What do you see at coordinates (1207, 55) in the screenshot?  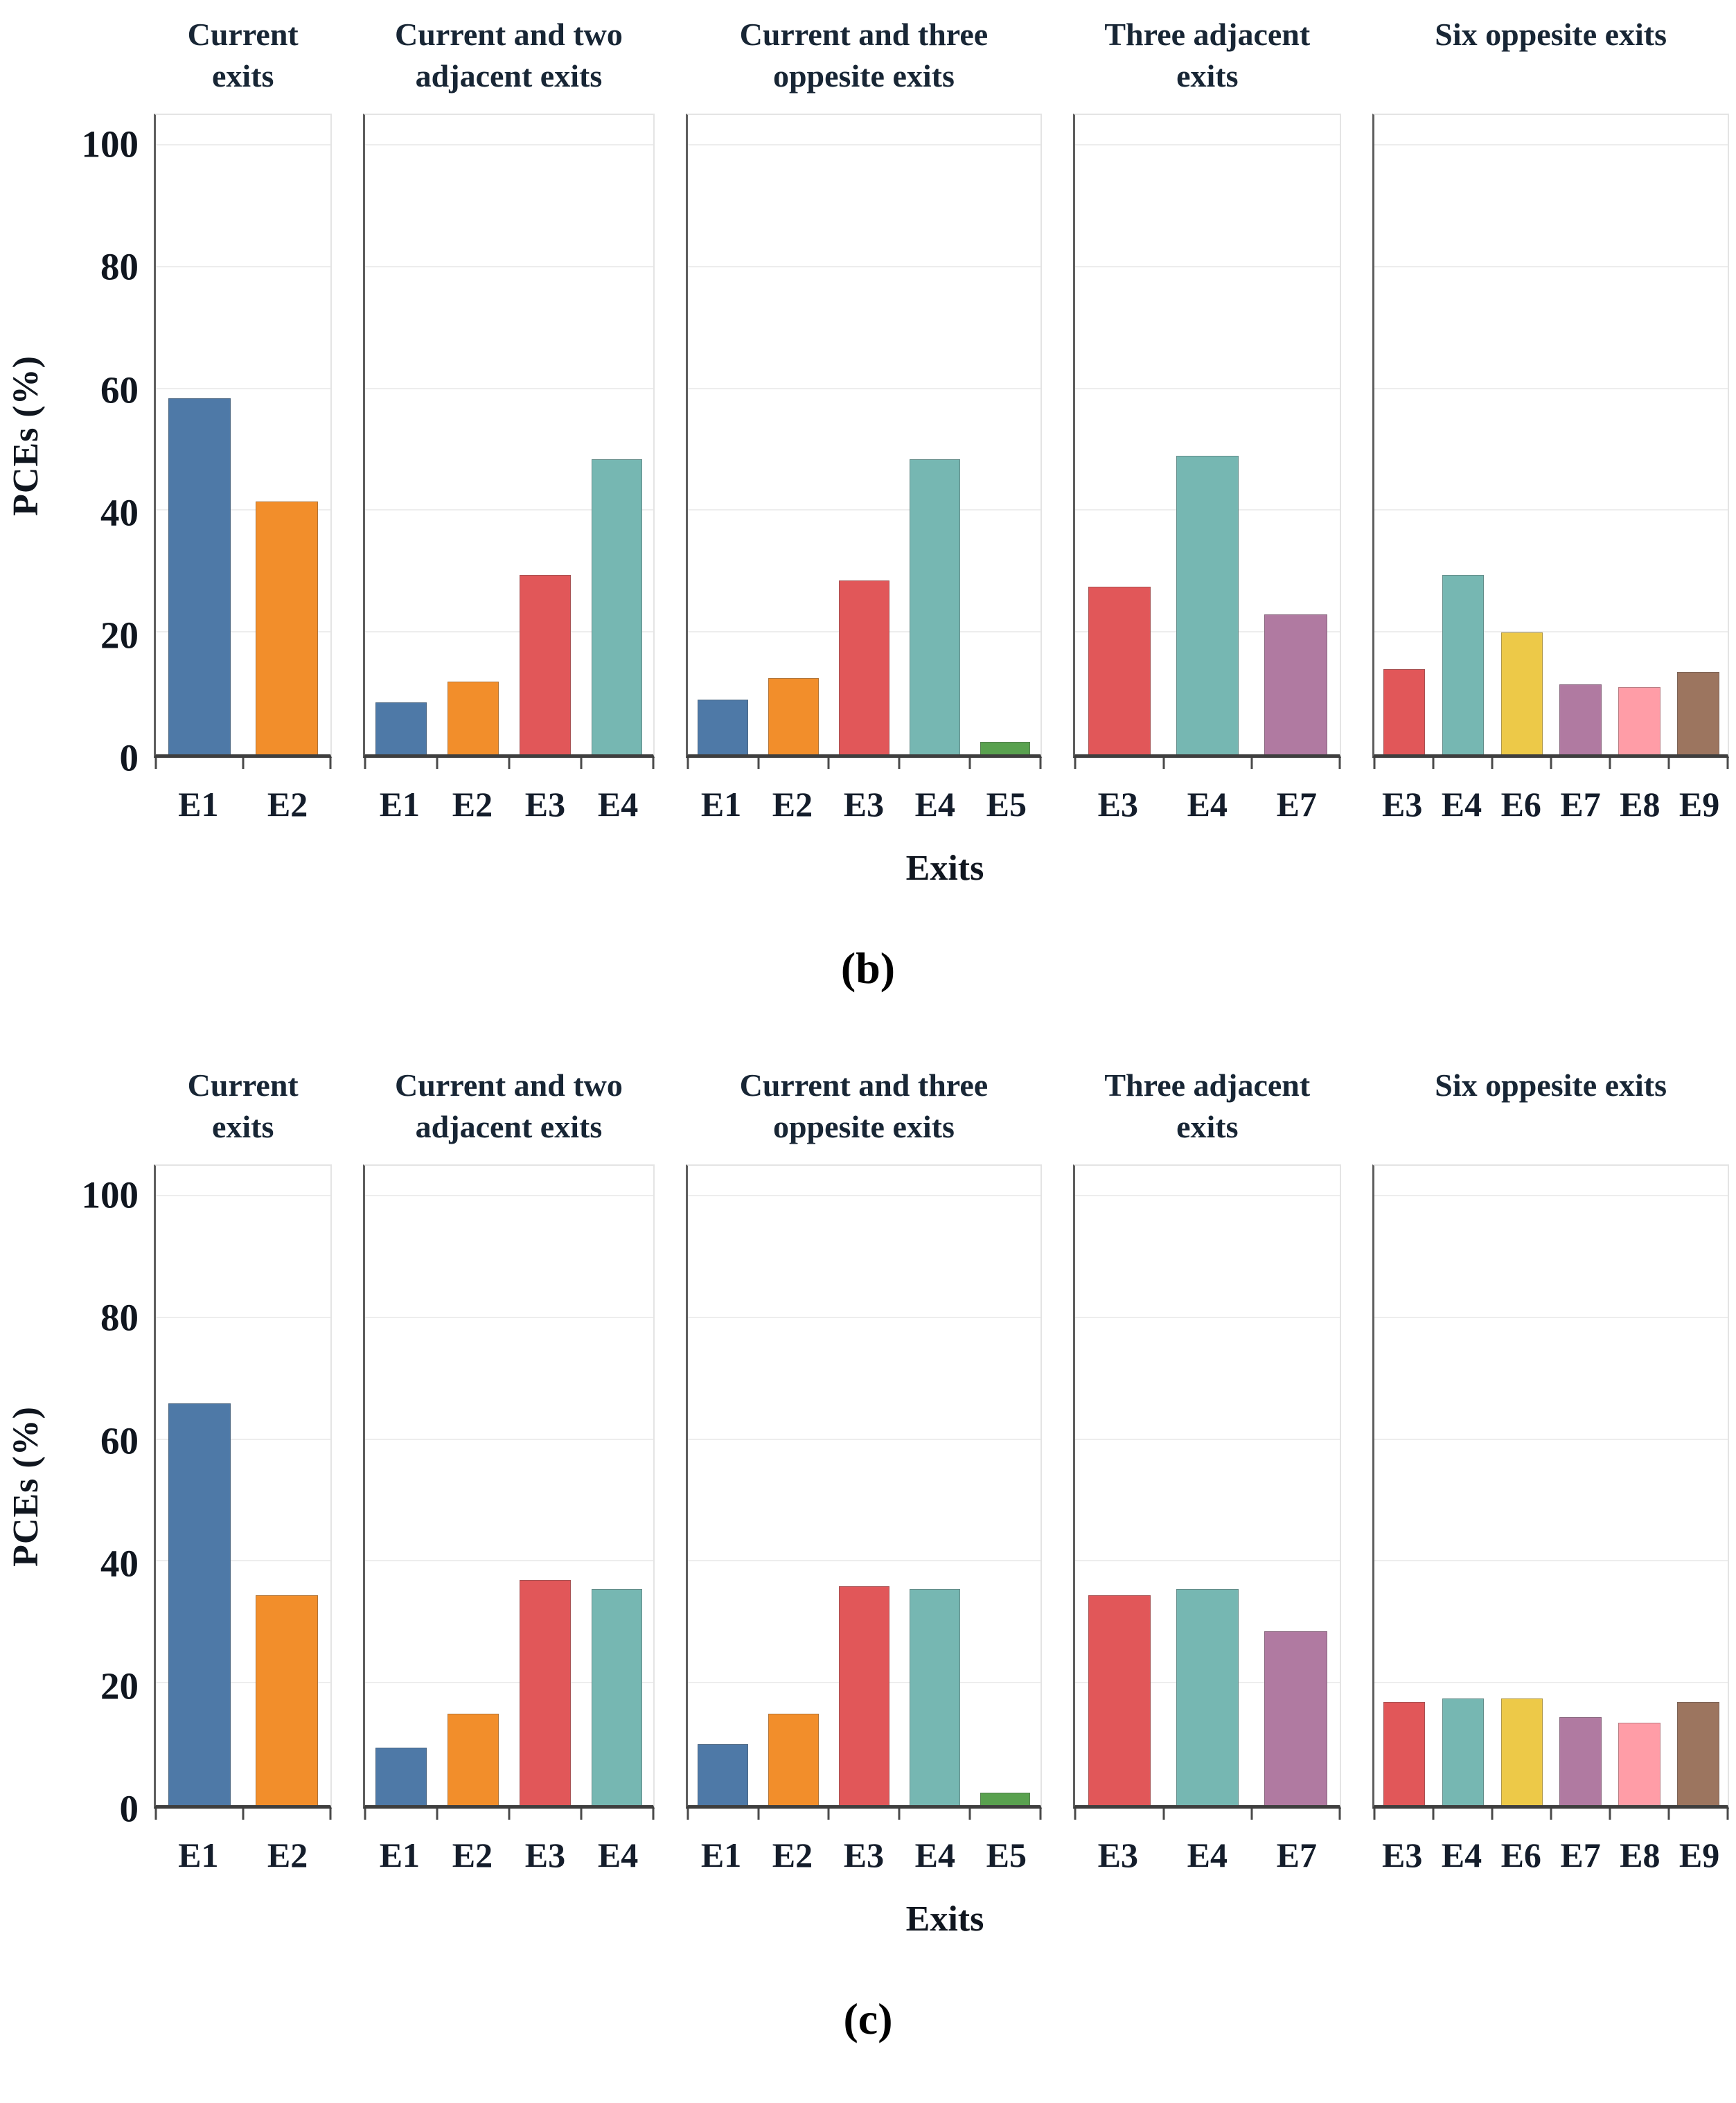 I see `panel-title: Three adjacent exits` at bounding box center [1207, 55].